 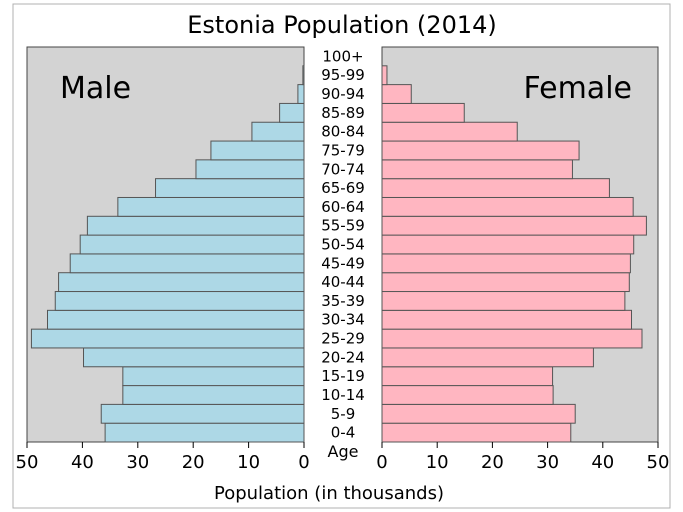 What do you see at coordinates (343, 113) in the screenshot?
I see `age-label-85-89: 85-89` at bounding box center [343, 113].